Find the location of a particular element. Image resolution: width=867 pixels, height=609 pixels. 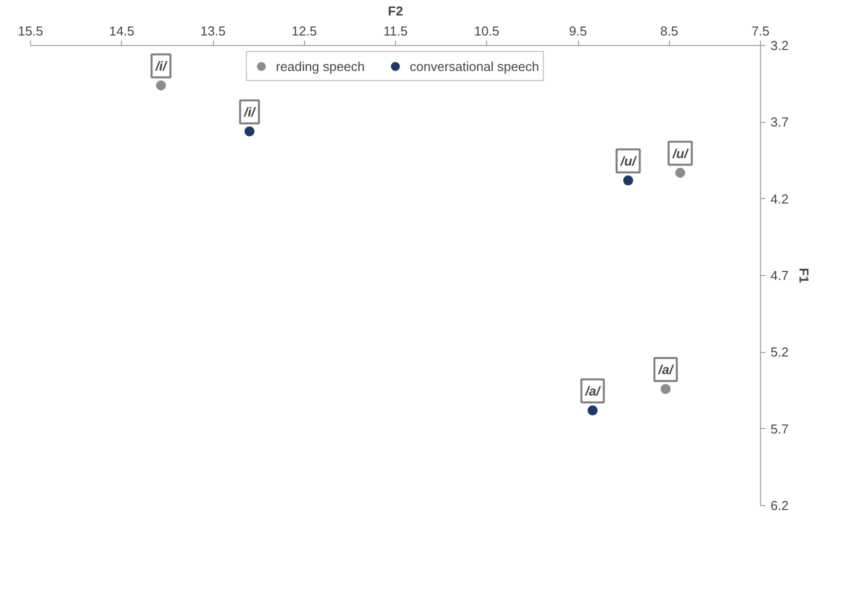

legend-label: reading speech is located at coordinates (320, 66).